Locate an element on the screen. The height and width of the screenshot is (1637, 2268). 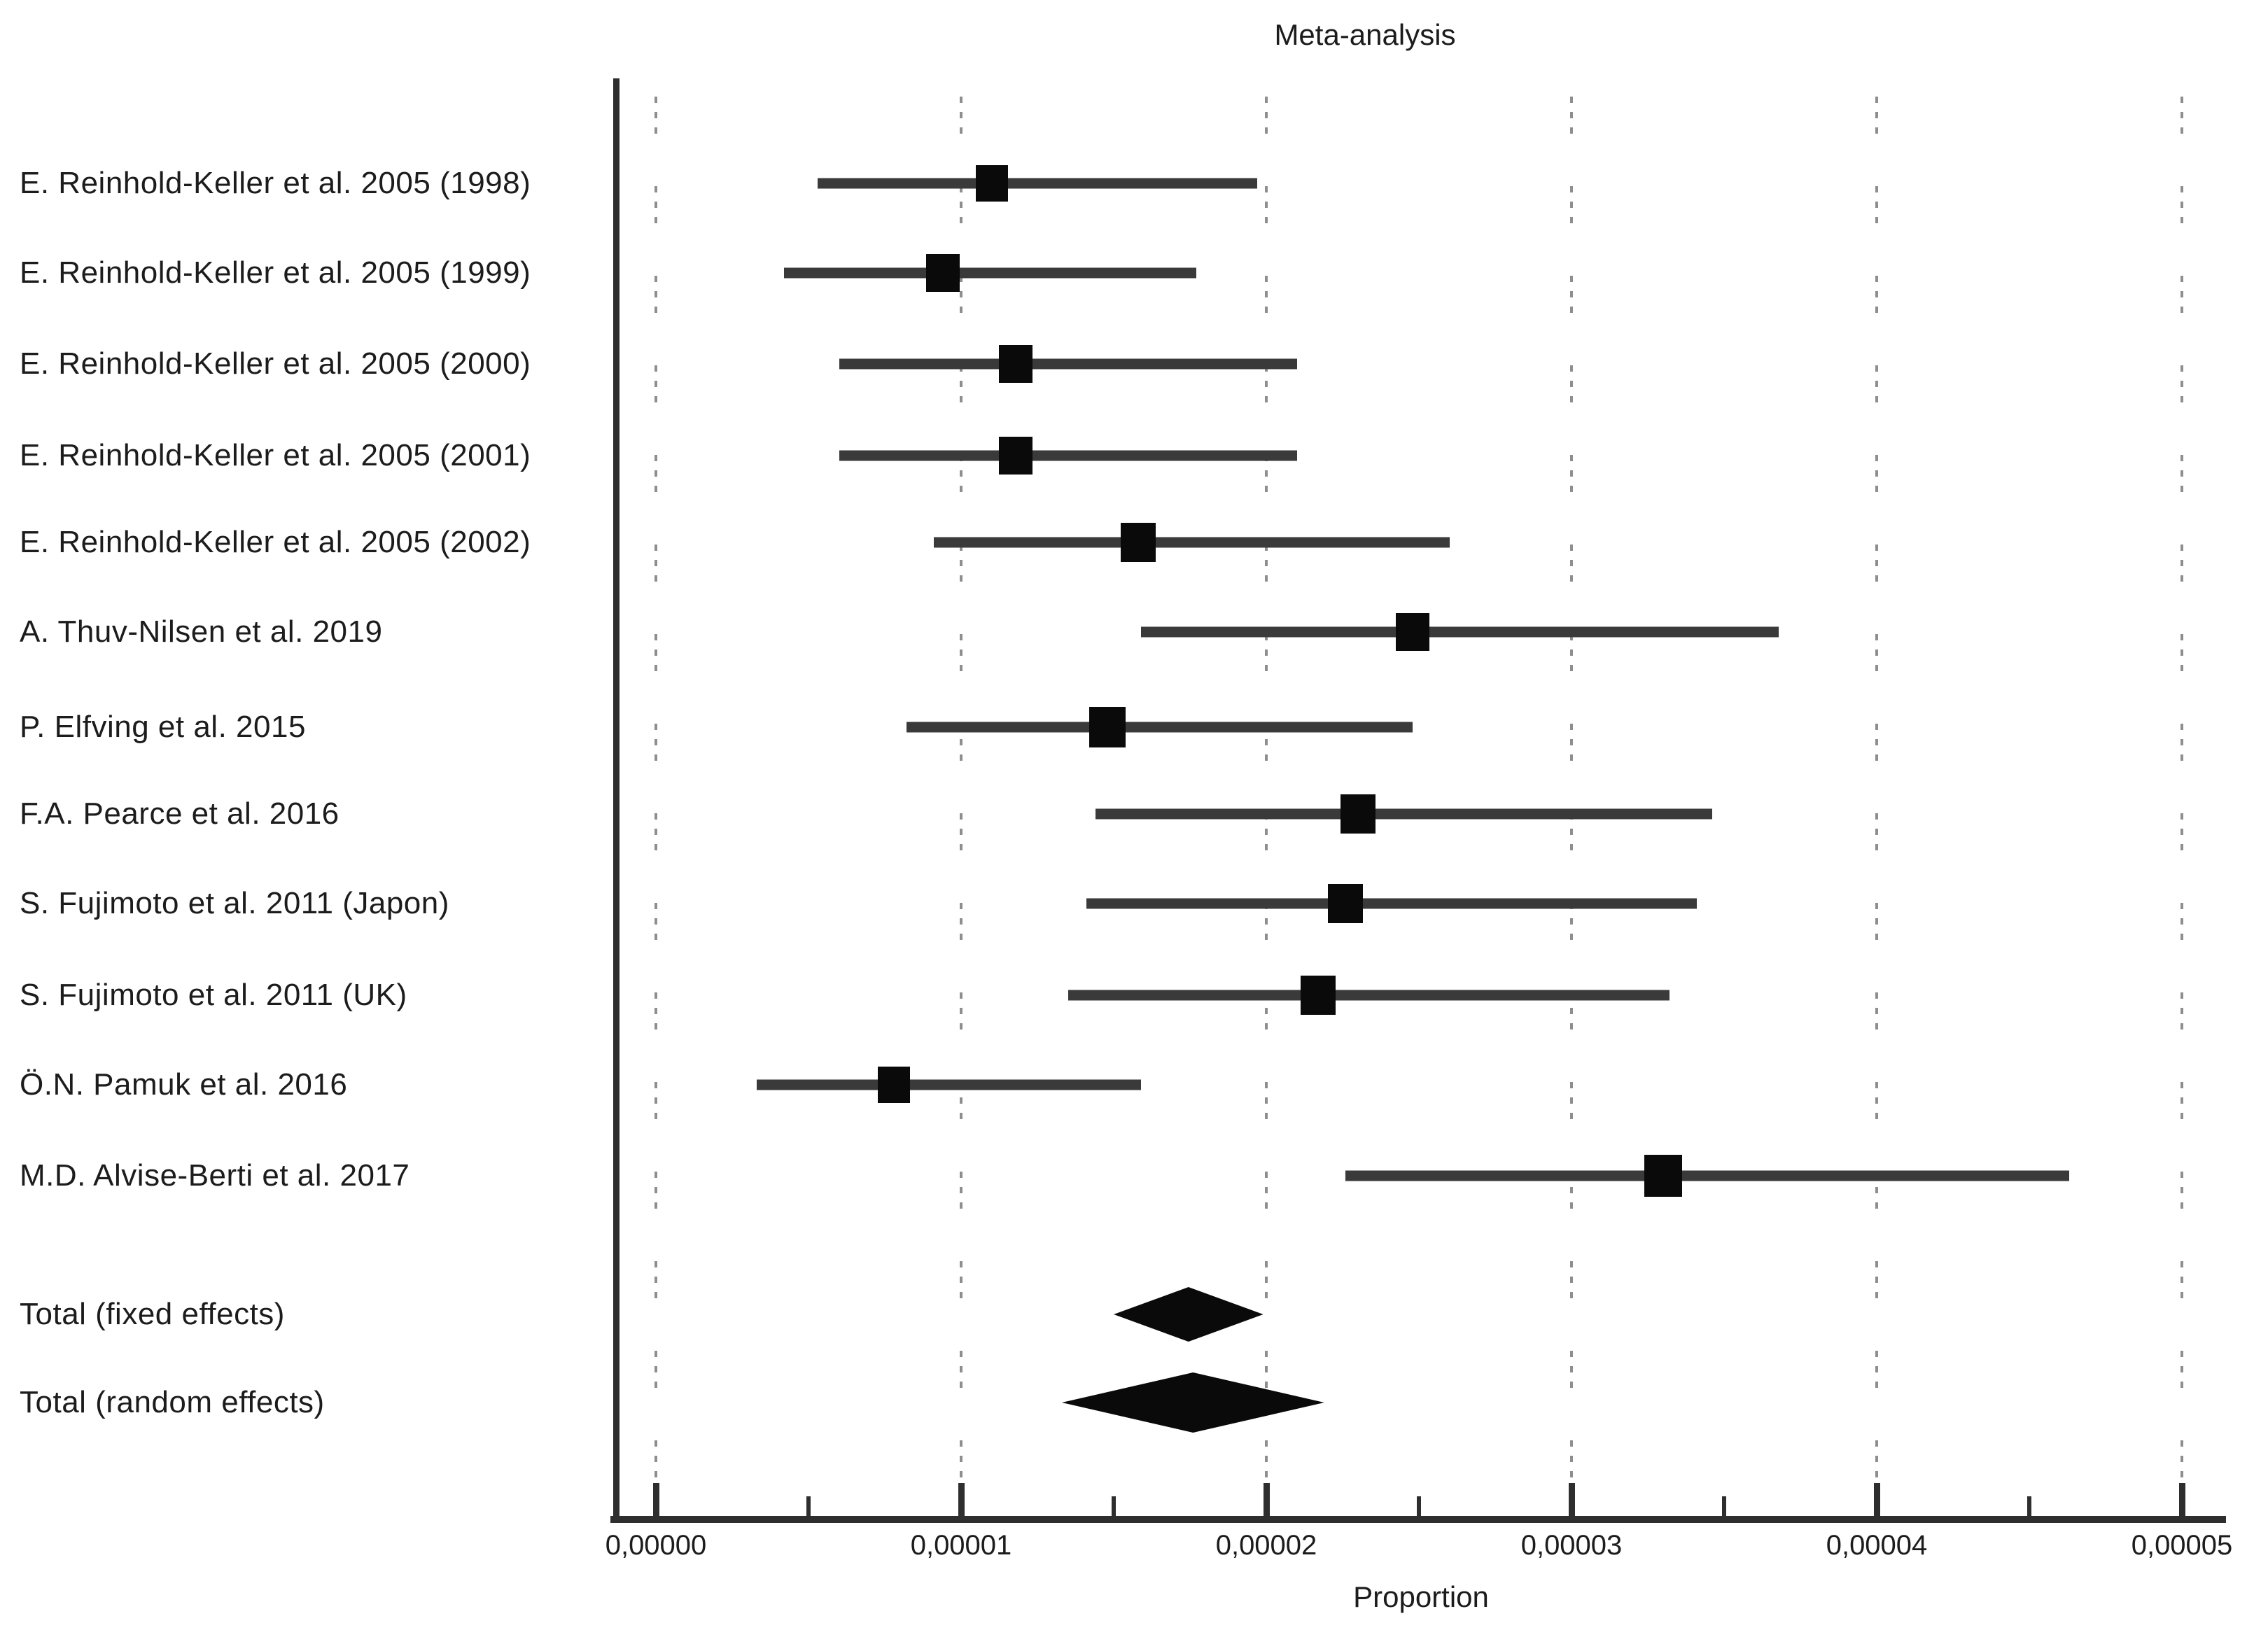
study-label: S. Fujimoto et al. 2011 (Japon) is located at coordinates (234, 903).